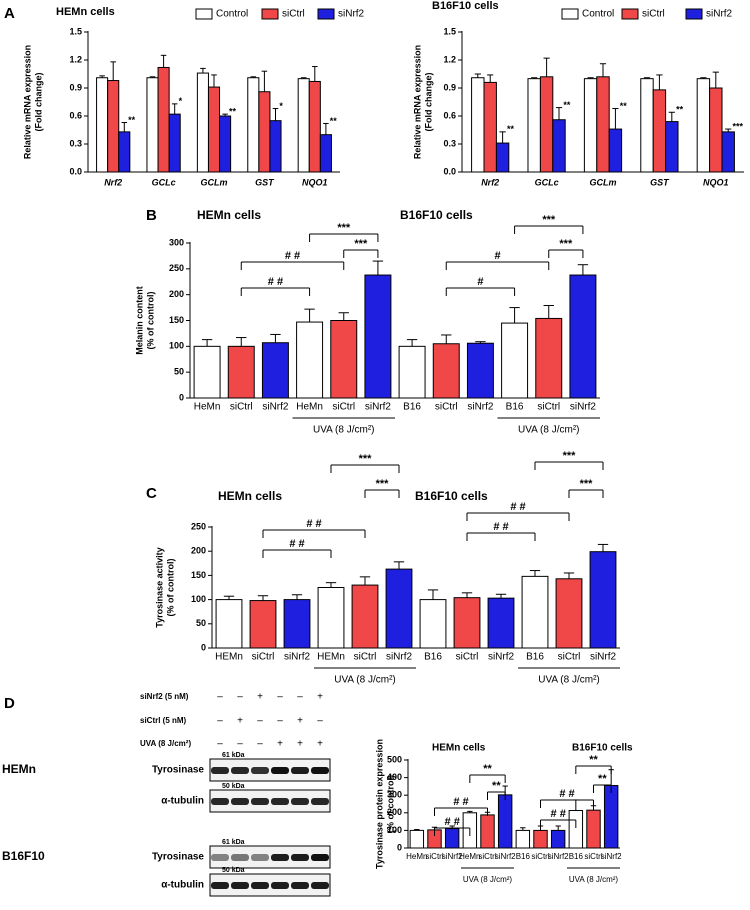  What do you see at coordinates (113, 182) in the screenshot?
I see `x-tick-label: Nrf2` at bounding box center [113, 182].